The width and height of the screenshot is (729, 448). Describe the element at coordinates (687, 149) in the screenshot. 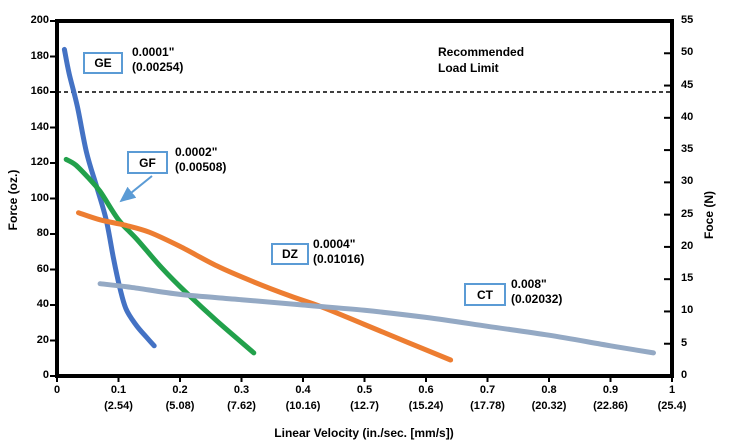

I see `y-right-tick-label: 35` at that location.